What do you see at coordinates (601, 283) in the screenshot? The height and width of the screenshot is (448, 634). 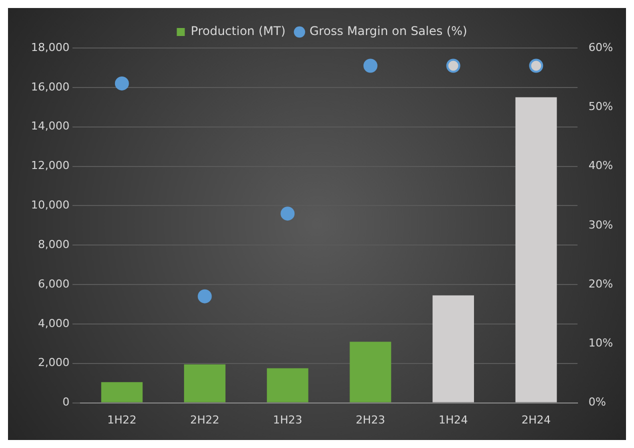 I see `y2-tick-label: 20%` at bounding box center [601, 283].